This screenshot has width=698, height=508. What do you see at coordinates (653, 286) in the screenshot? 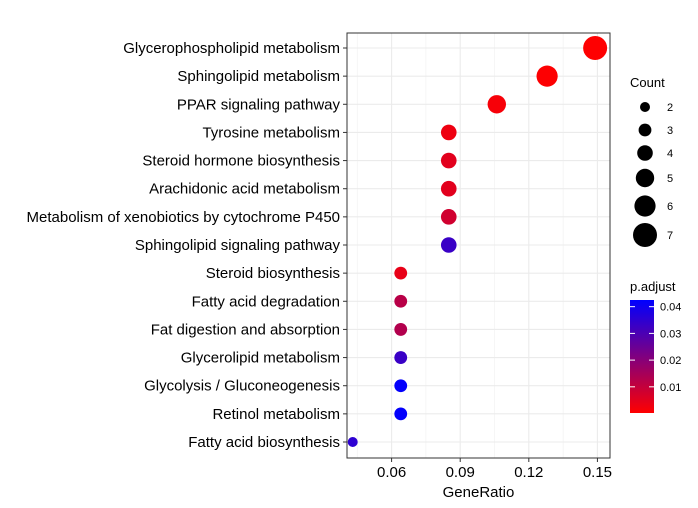
I see `color-legend-title: p.adjust` at bounding box center [653, 286].